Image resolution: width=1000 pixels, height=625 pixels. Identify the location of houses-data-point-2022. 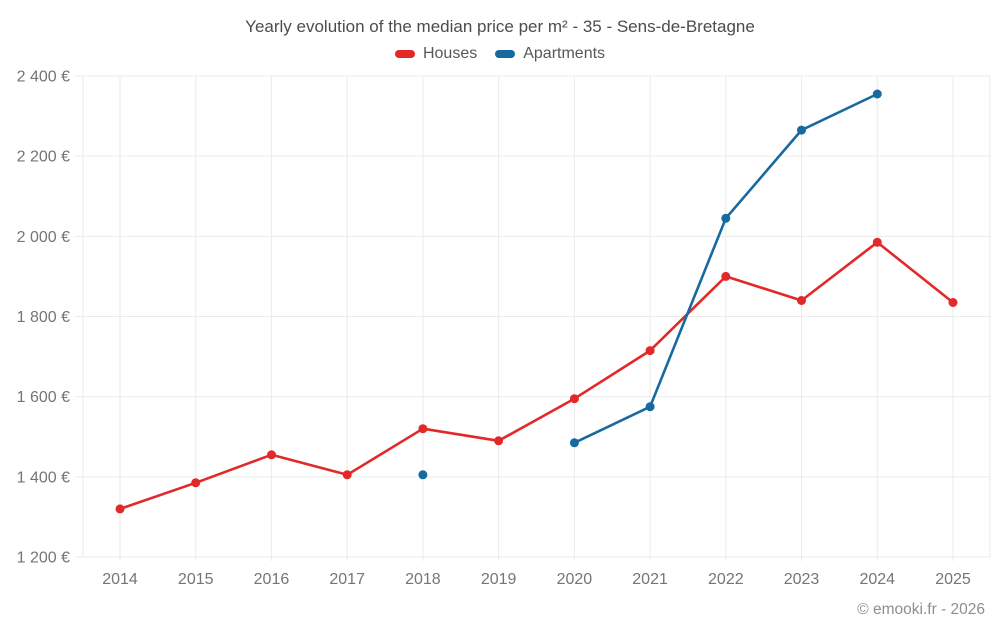
(726, 276).